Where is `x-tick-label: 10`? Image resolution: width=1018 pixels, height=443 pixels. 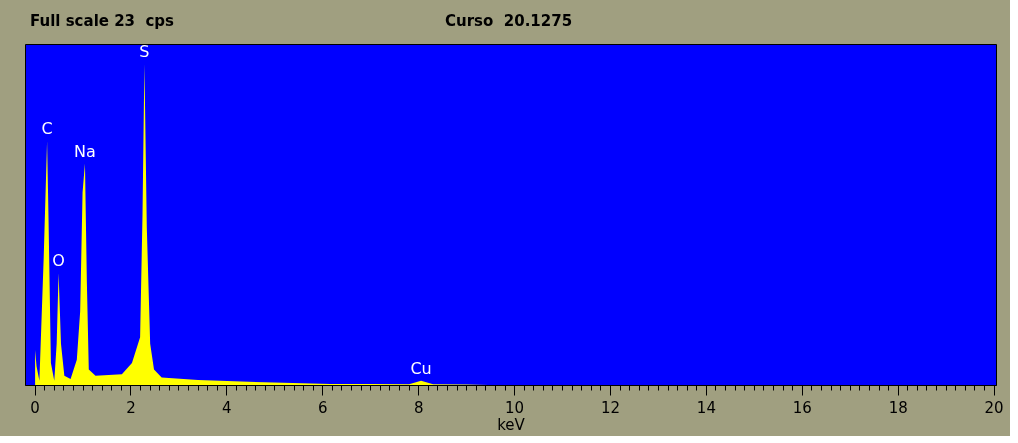
x-tick-label: 10 is located at coordinates (515, 407).